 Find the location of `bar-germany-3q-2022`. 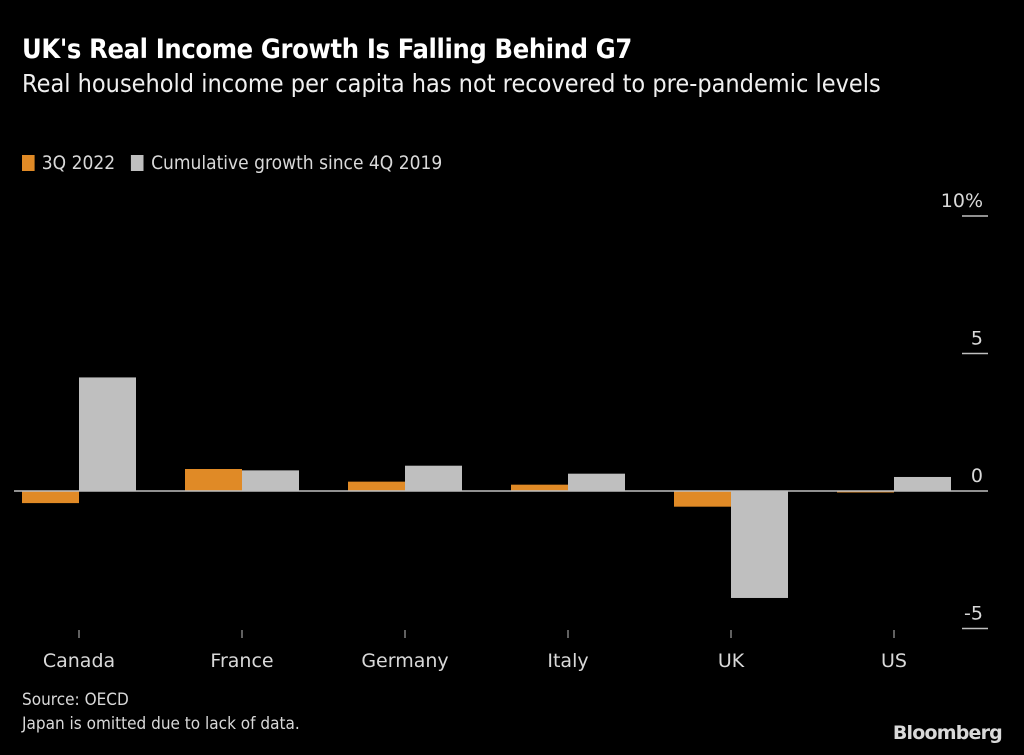

bar-germany-3q-2022 is located at coordinates (376, 486).